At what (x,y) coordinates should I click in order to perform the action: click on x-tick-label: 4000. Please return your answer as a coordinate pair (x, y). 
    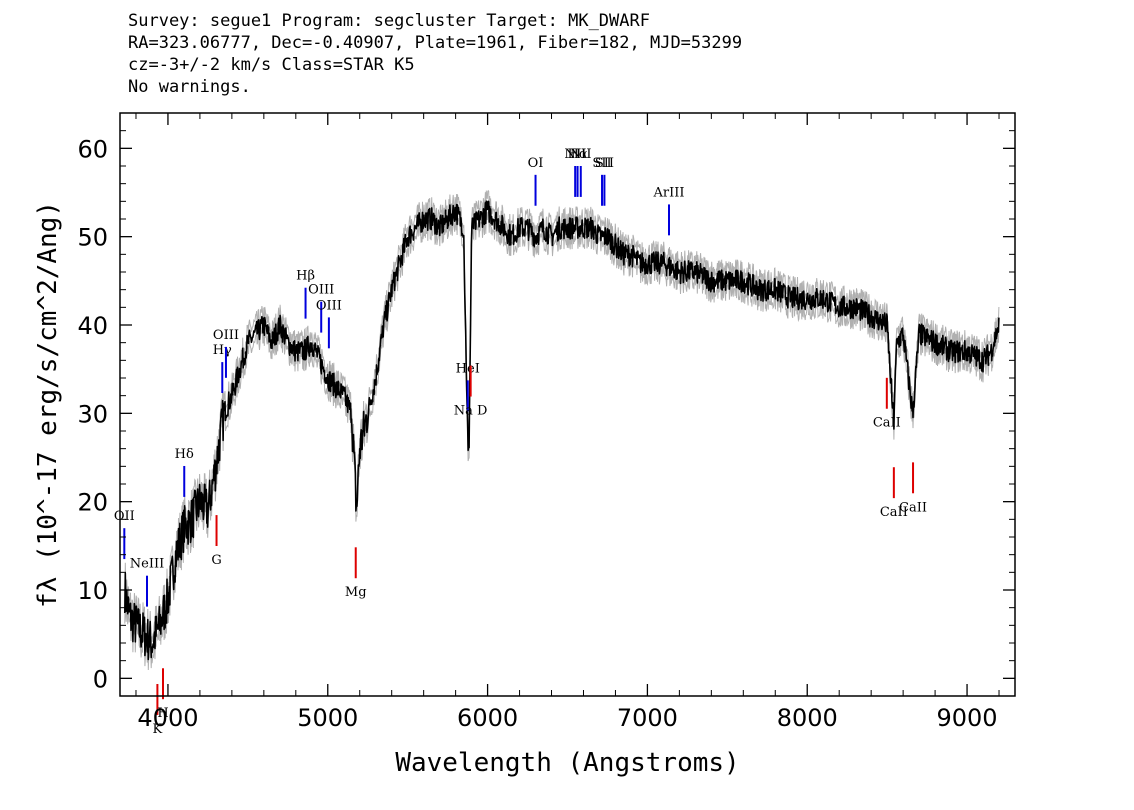
    Looking at the image, I should click on (167, 718).